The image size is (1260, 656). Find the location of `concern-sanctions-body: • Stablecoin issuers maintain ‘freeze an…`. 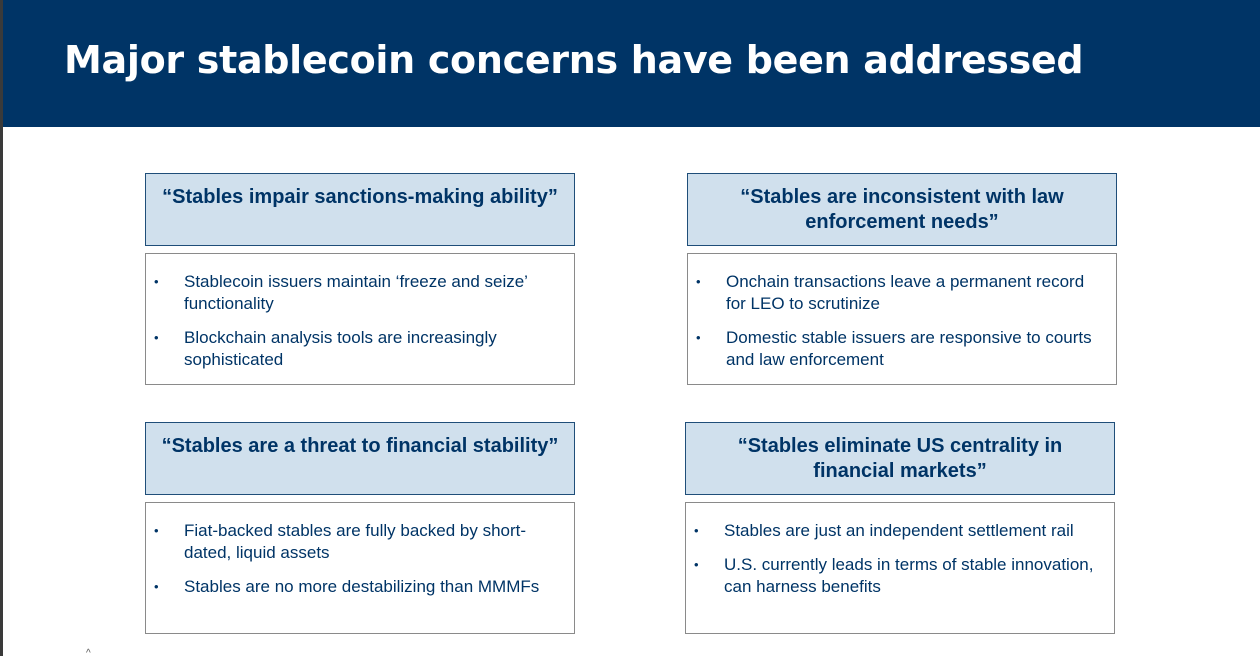

concern-sanctions-body: • Stablecoin issuers maintain ‘freeze an… is located at coordinates (360, 319).